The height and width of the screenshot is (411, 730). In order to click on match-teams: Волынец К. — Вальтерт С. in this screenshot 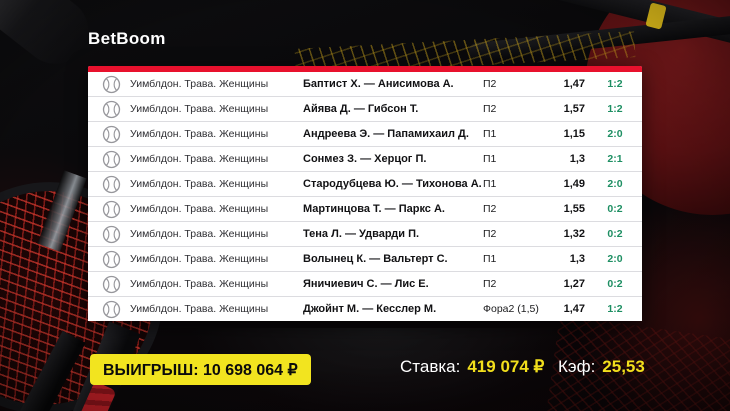, I will do `click(375, 259)`.